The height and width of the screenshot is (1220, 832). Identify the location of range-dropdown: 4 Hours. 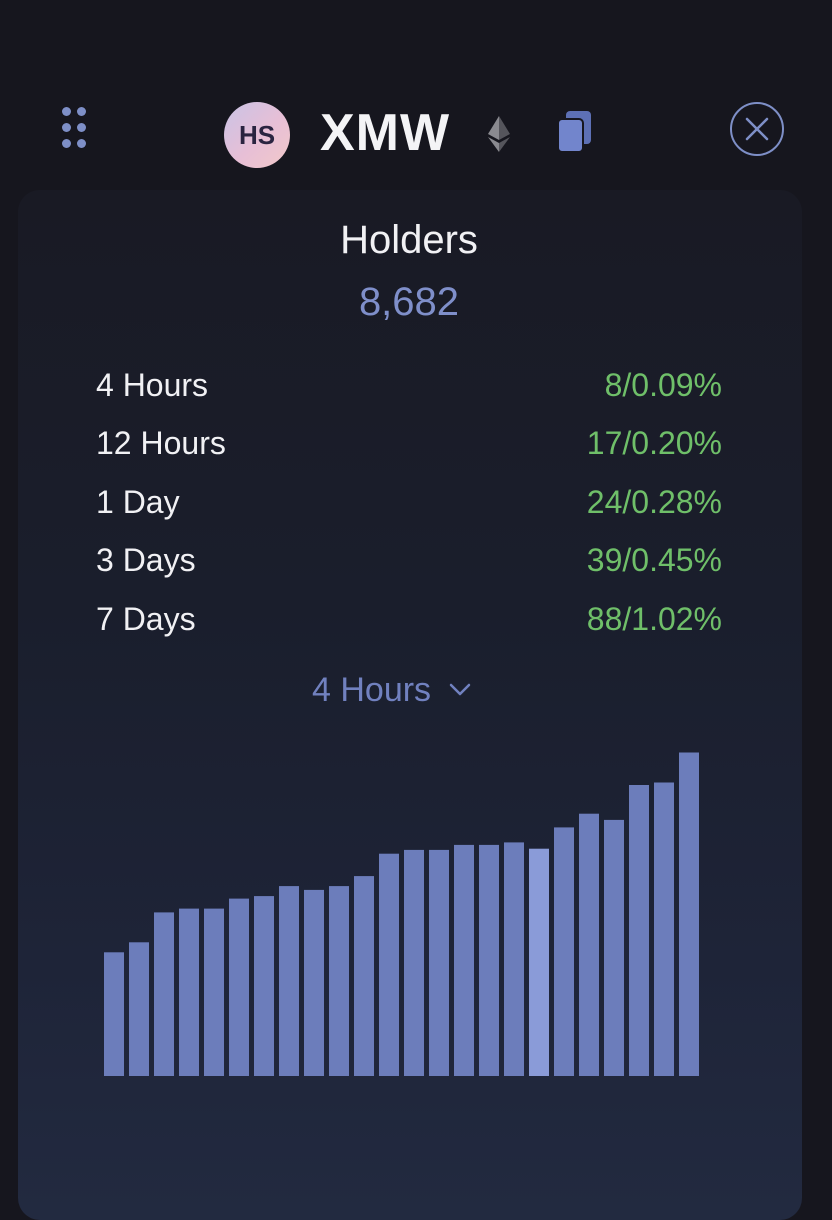
(391, 690).